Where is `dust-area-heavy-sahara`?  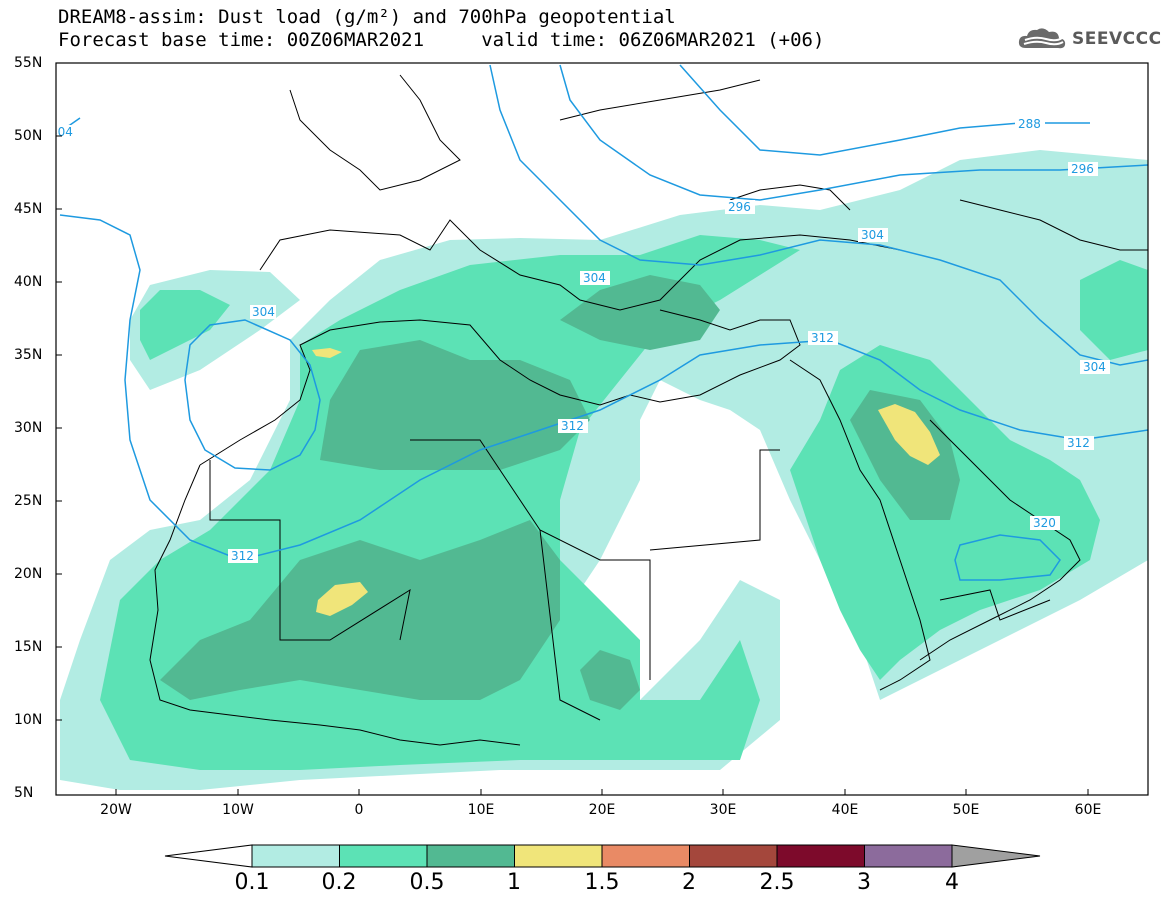 dust-area-heavy-sahara is located at coordinates (455, 405).